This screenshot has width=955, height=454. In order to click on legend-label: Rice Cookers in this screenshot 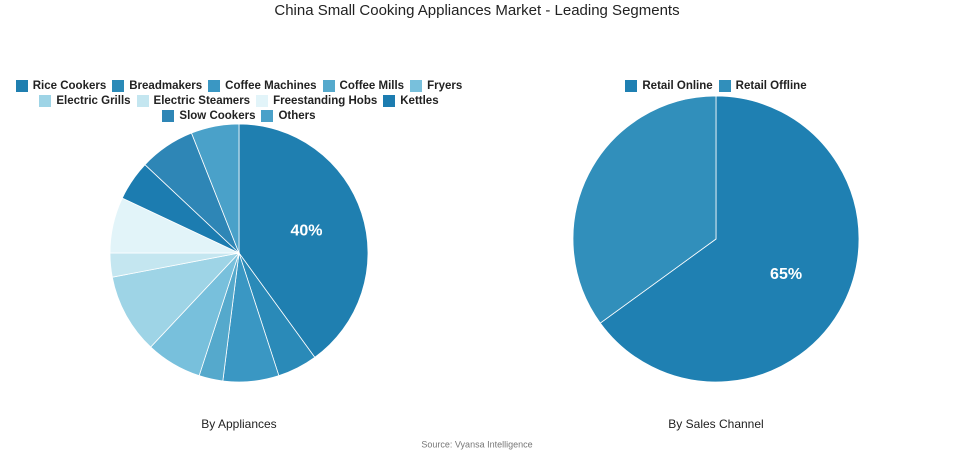, I will do `click(69, 86)`.